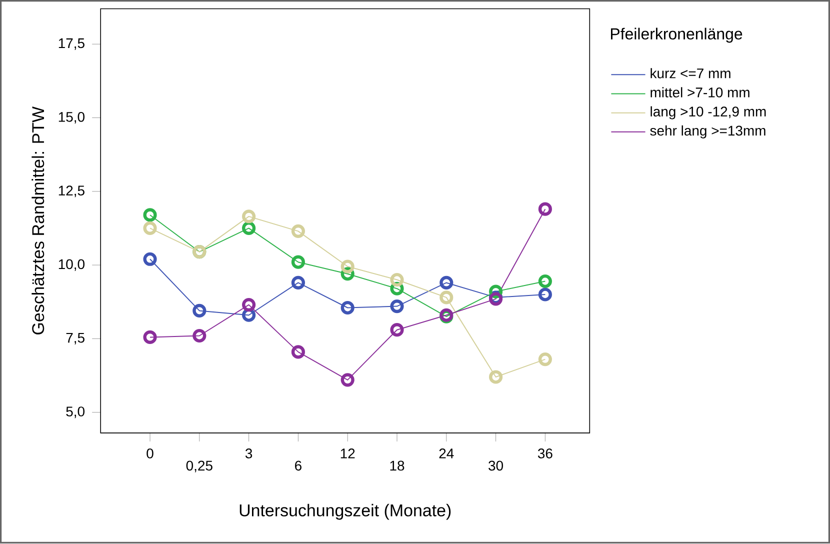 The image size is (830, 544). What do you see at coordinates (345, 512) in the screenshot?
I see `x-axis-title: Untersuchungszeit (Monate)` at bounding box center [345, 512].